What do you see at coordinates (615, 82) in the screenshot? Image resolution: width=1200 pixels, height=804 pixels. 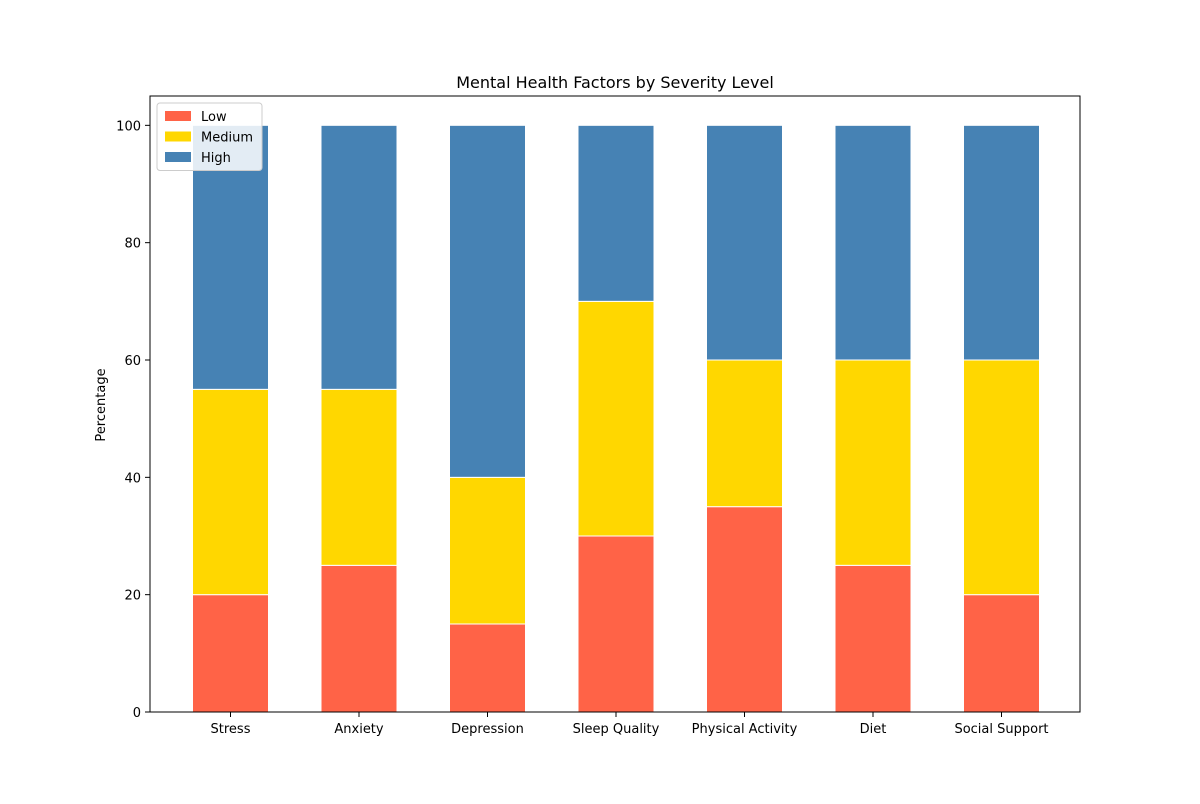 I see `chart-title: Mental Health Factors by Severity Level` at bounding box center [615, 82].